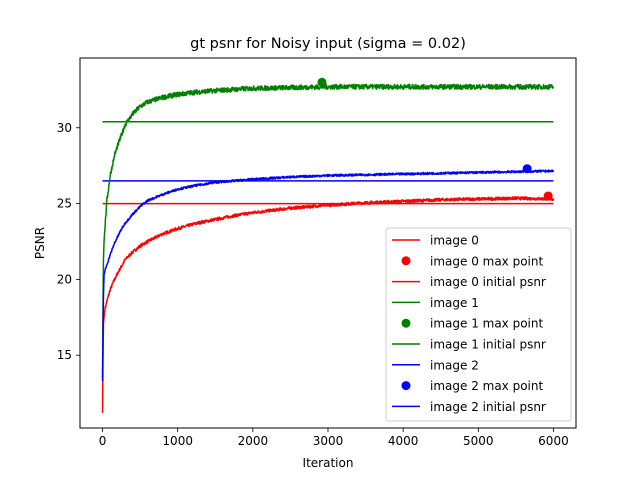  Describe the element at coordinates (64, 128) in the screenshot. I see `y-tick-label: 30` at that location.